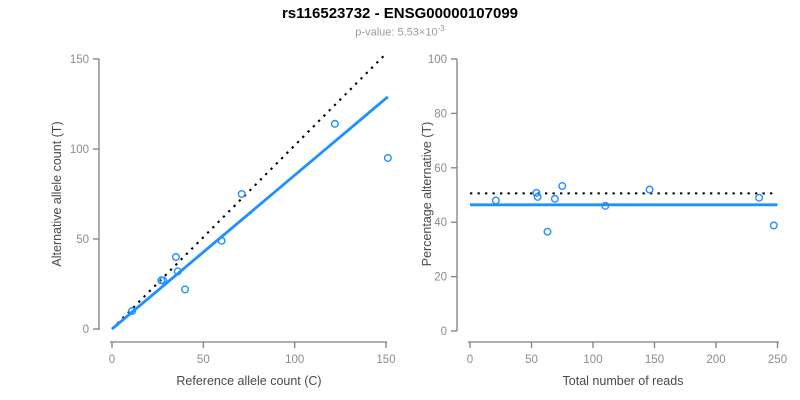 Image resolution: width=800 pixels, height=400 pixels. I want to click on percentage-vs-reads-scatter-y-axis-title: Percentage alternative (T), so click(427, 194).